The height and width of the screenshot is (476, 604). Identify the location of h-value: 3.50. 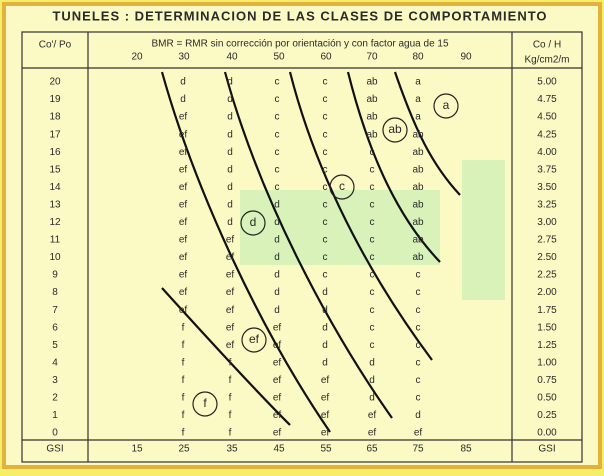
(547, 187).